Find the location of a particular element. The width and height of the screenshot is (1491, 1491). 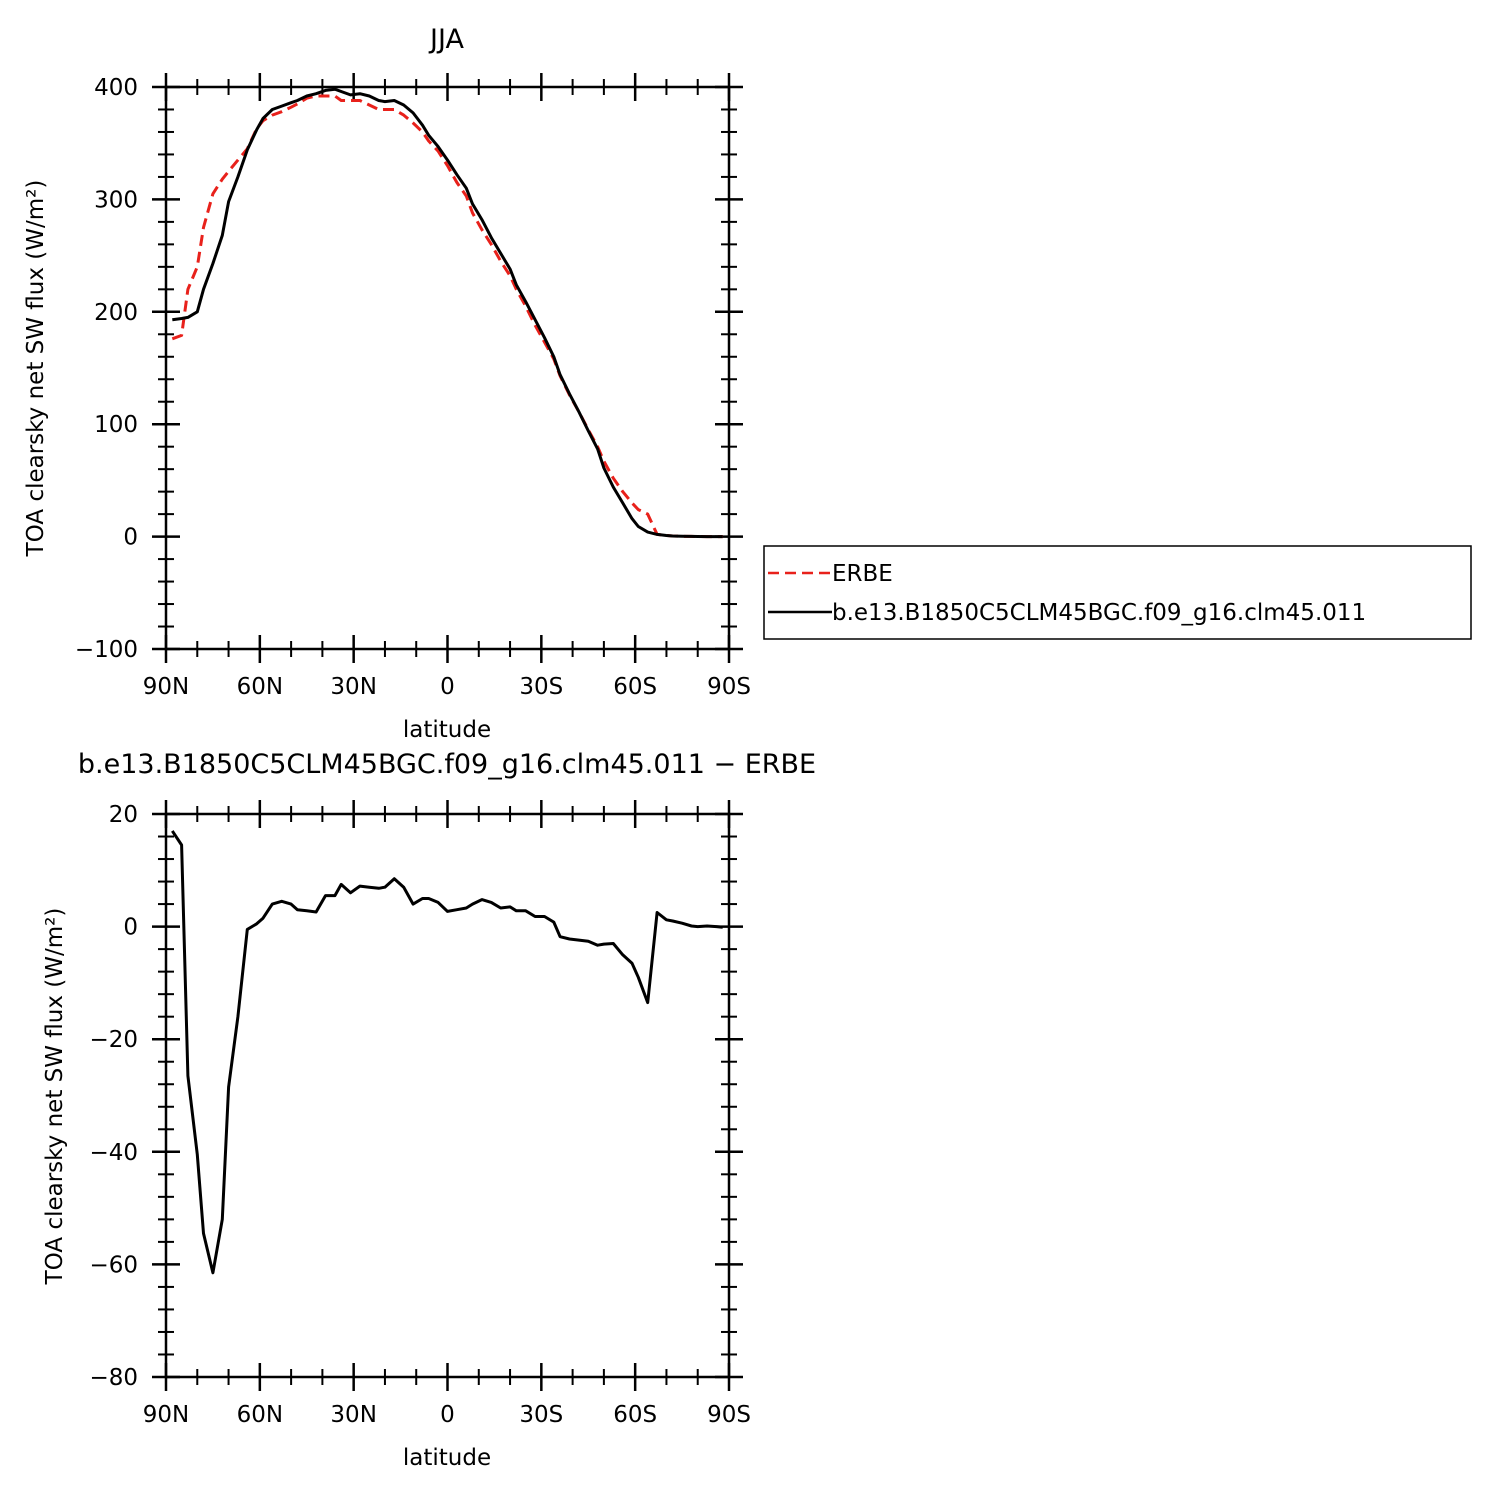

y-tick-label: −20 is located at coordinates (113, 1040).